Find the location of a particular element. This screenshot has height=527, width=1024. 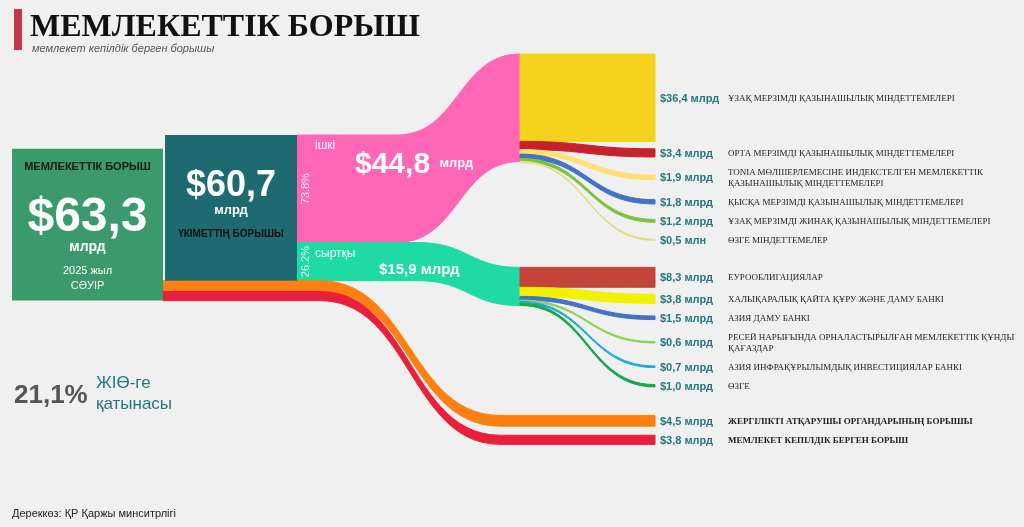

category-label: ОРТА МЕРЗІМДІ ҚАЗЫНАШЫЛЫҚ МІНДЕТТЕМЕЛЕРІ is located at coordinates (841, 152).